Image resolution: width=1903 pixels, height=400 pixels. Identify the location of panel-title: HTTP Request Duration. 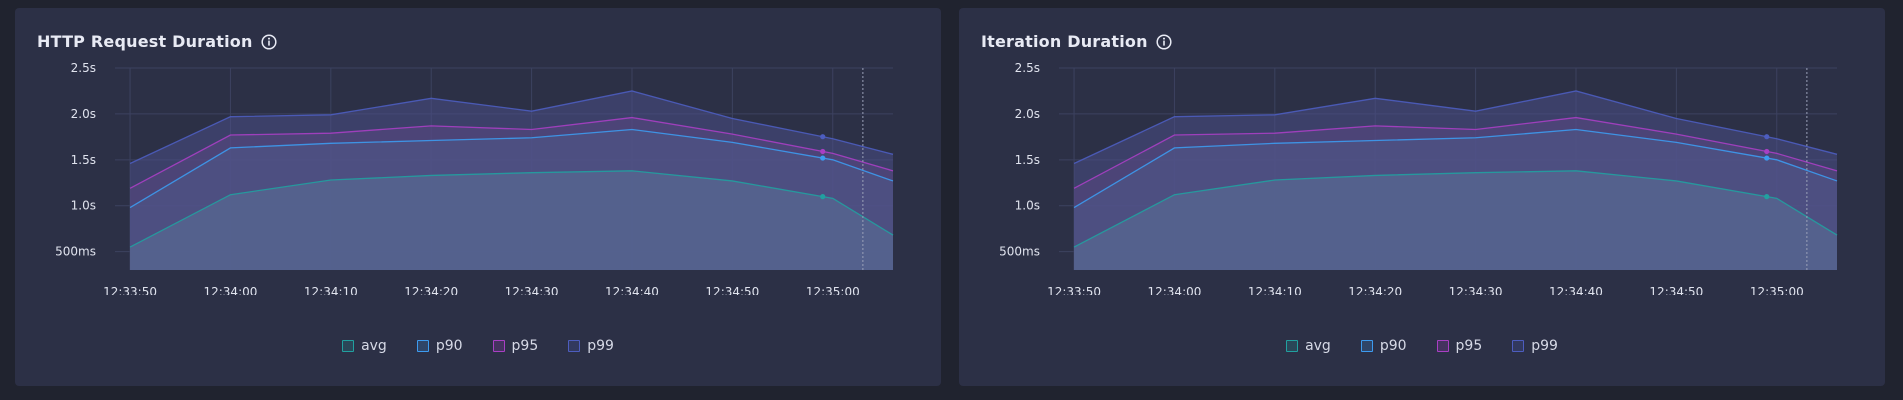
(145, 41).